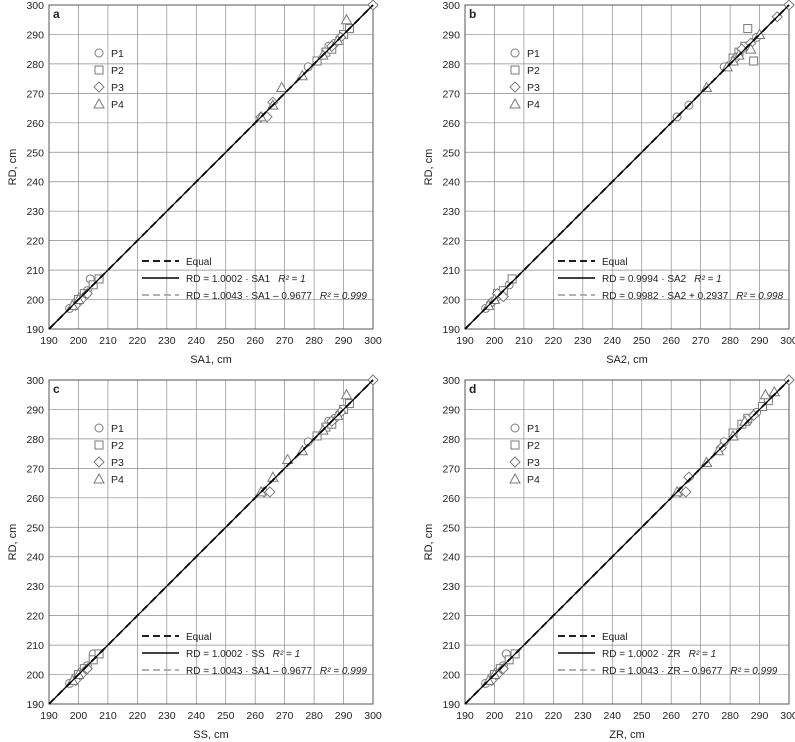 The height and width of the screenshot is (742, 795). I want to click on x-axis-label: SS, cm, so click(210, 735).